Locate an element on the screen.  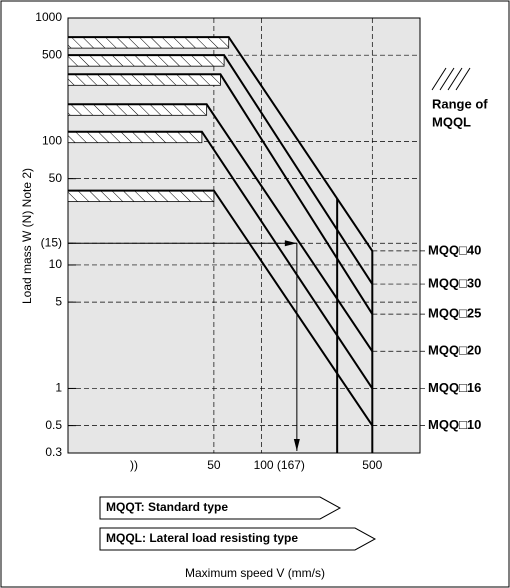
y-tick-label: 1000 is located at coordinates (48, 17).